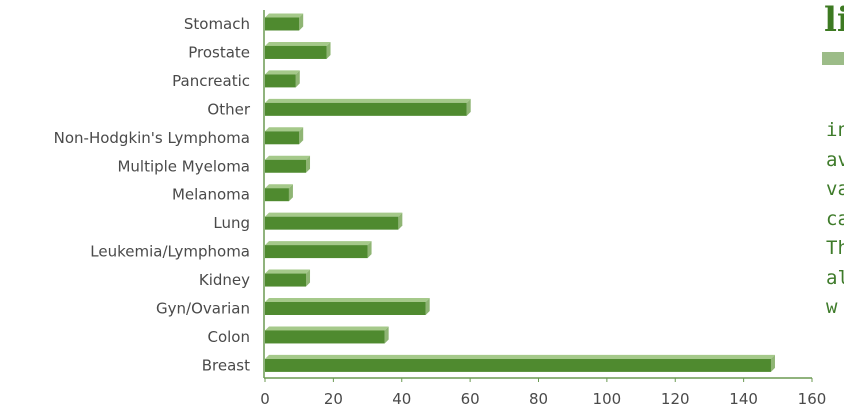 This screenshot has height=411, width=844. I want to click on x-tick-label-0: 0, so click(265, 399).